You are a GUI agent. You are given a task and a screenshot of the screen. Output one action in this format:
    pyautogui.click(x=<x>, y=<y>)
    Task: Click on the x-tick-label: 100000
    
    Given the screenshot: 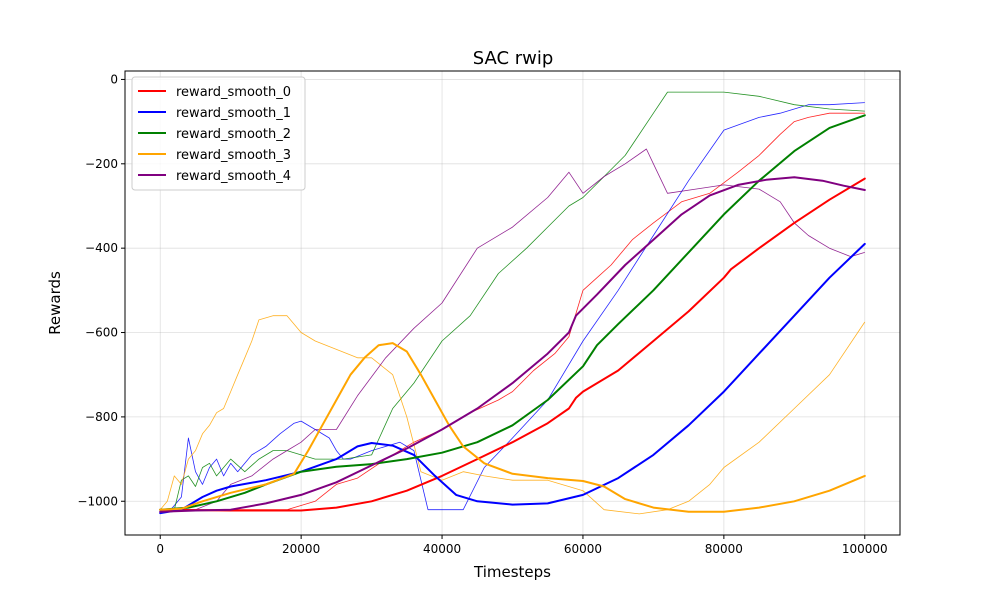 What is the action you would take?
    pyautogui.click(x=865, y=549)
    